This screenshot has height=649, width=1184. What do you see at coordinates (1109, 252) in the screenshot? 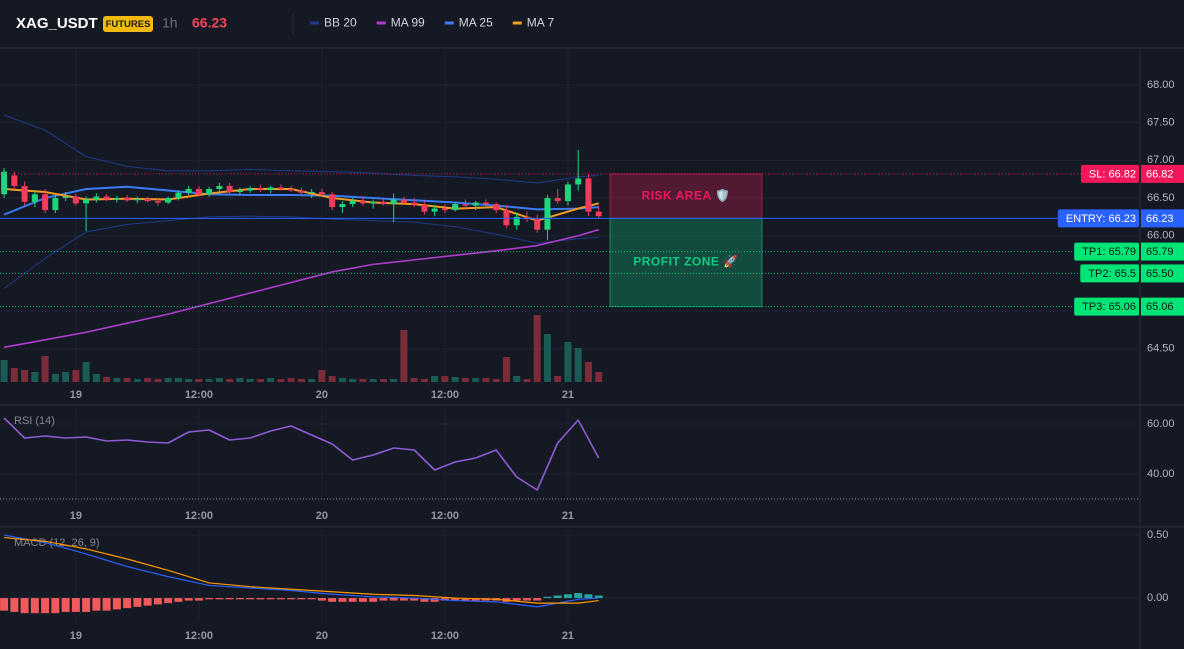
I see `level-label: TP1: 65.79` at bounding box center [1109, 252].